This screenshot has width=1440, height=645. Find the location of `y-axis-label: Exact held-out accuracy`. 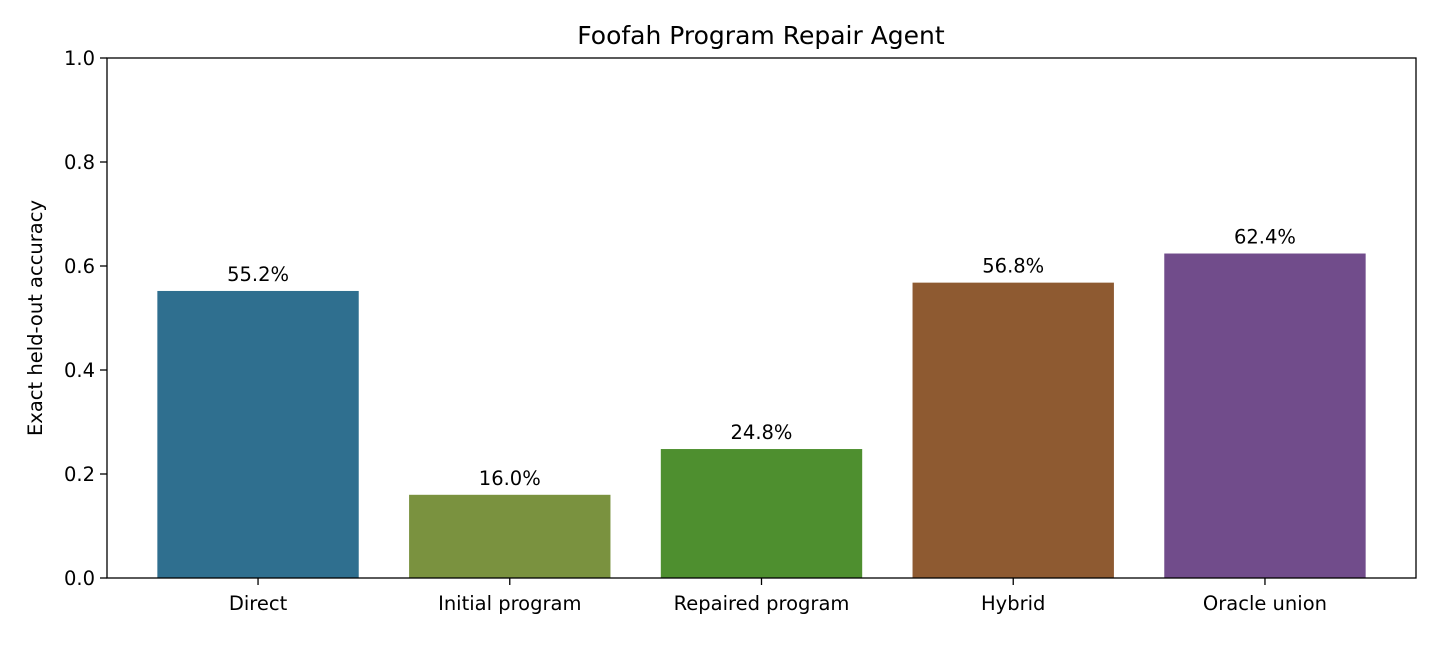

y-axis-label: Exact held-out accuracy is located at coordinates (35, 318).